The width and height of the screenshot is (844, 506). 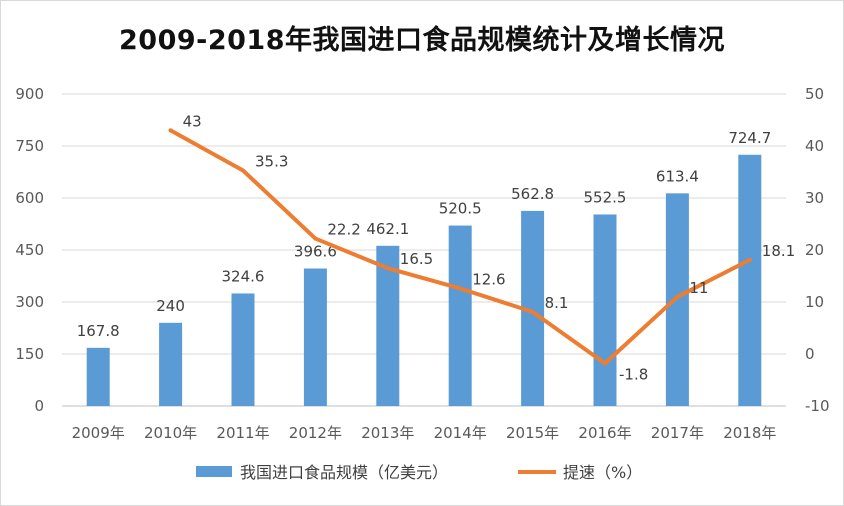 I want to click on y-right-tick-label: 40, so click(x=814, y=146).